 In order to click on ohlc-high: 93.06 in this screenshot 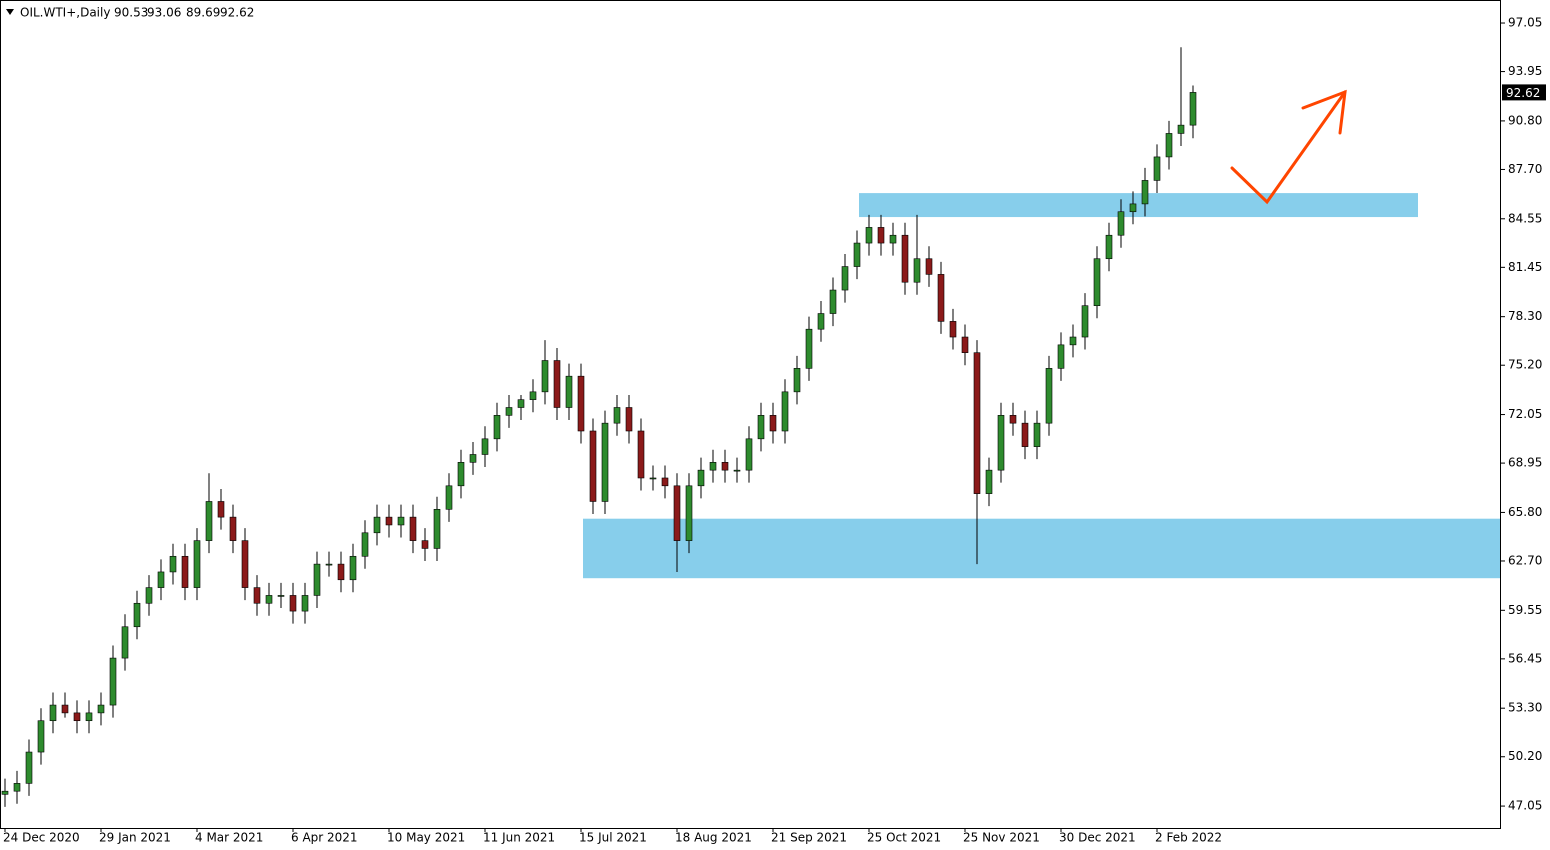, I will do `click(164, 13)`.